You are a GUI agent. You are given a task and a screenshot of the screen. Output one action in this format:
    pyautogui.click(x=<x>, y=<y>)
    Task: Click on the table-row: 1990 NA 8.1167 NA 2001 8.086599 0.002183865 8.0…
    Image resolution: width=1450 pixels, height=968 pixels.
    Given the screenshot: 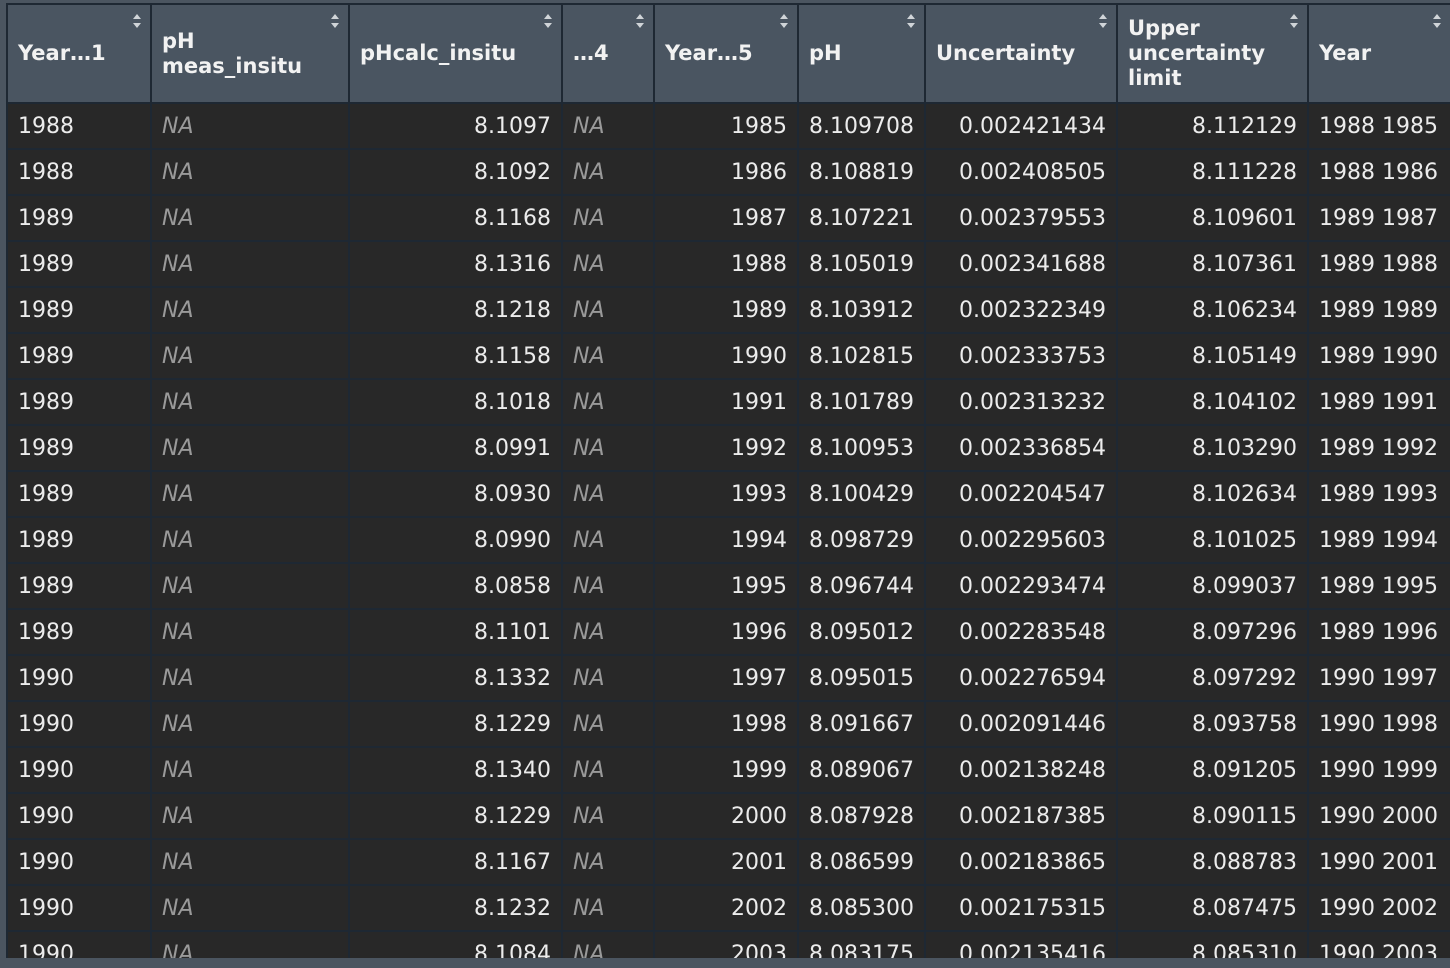 What is the action you would take?
    pyautogui.click(x=728, y=862)
    